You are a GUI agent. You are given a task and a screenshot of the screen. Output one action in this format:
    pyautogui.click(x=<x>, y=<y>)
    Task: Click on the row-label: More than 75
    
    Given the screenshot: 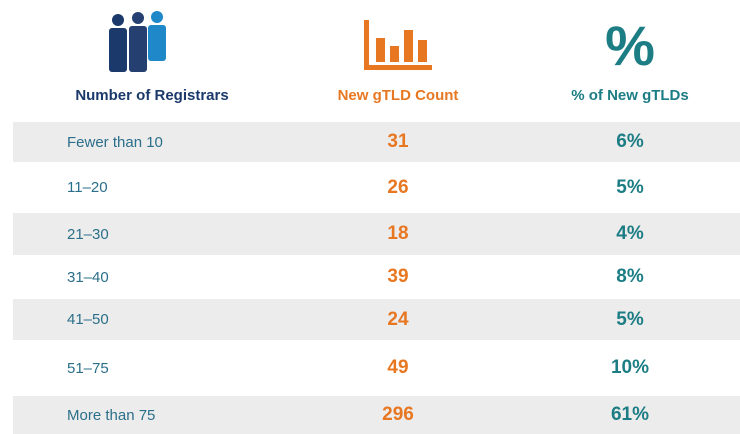 What is the action you would take?
    pyautogui.click(x=111, y=415)
    